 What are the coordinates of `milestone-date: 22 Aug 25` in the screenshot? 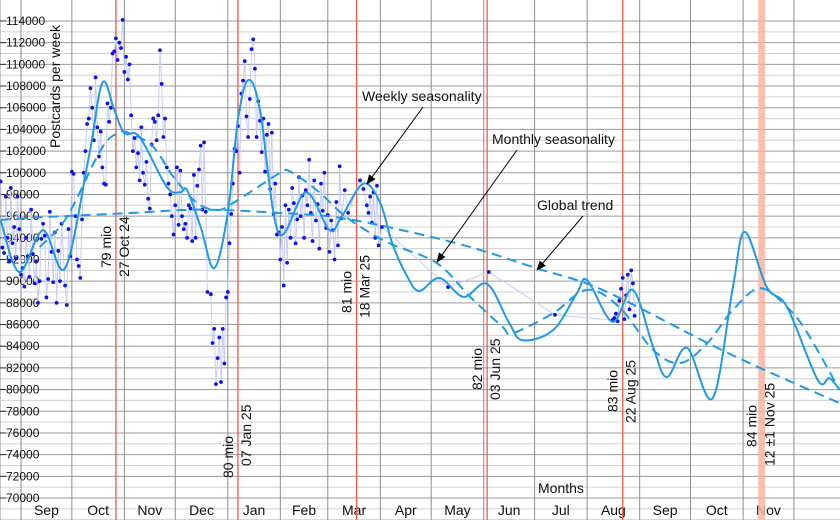 It's located at (631, 391).